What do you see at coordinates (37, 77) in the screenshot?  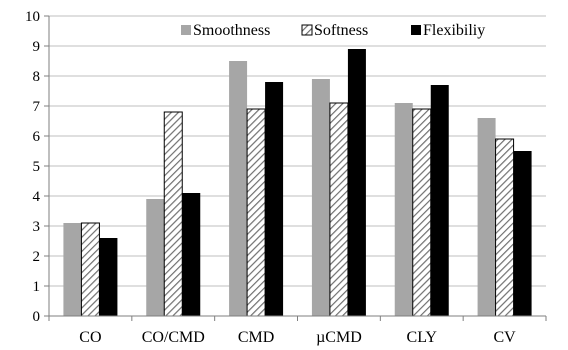 I see `y-tick-label: 8` at bounding box center [37, 77].